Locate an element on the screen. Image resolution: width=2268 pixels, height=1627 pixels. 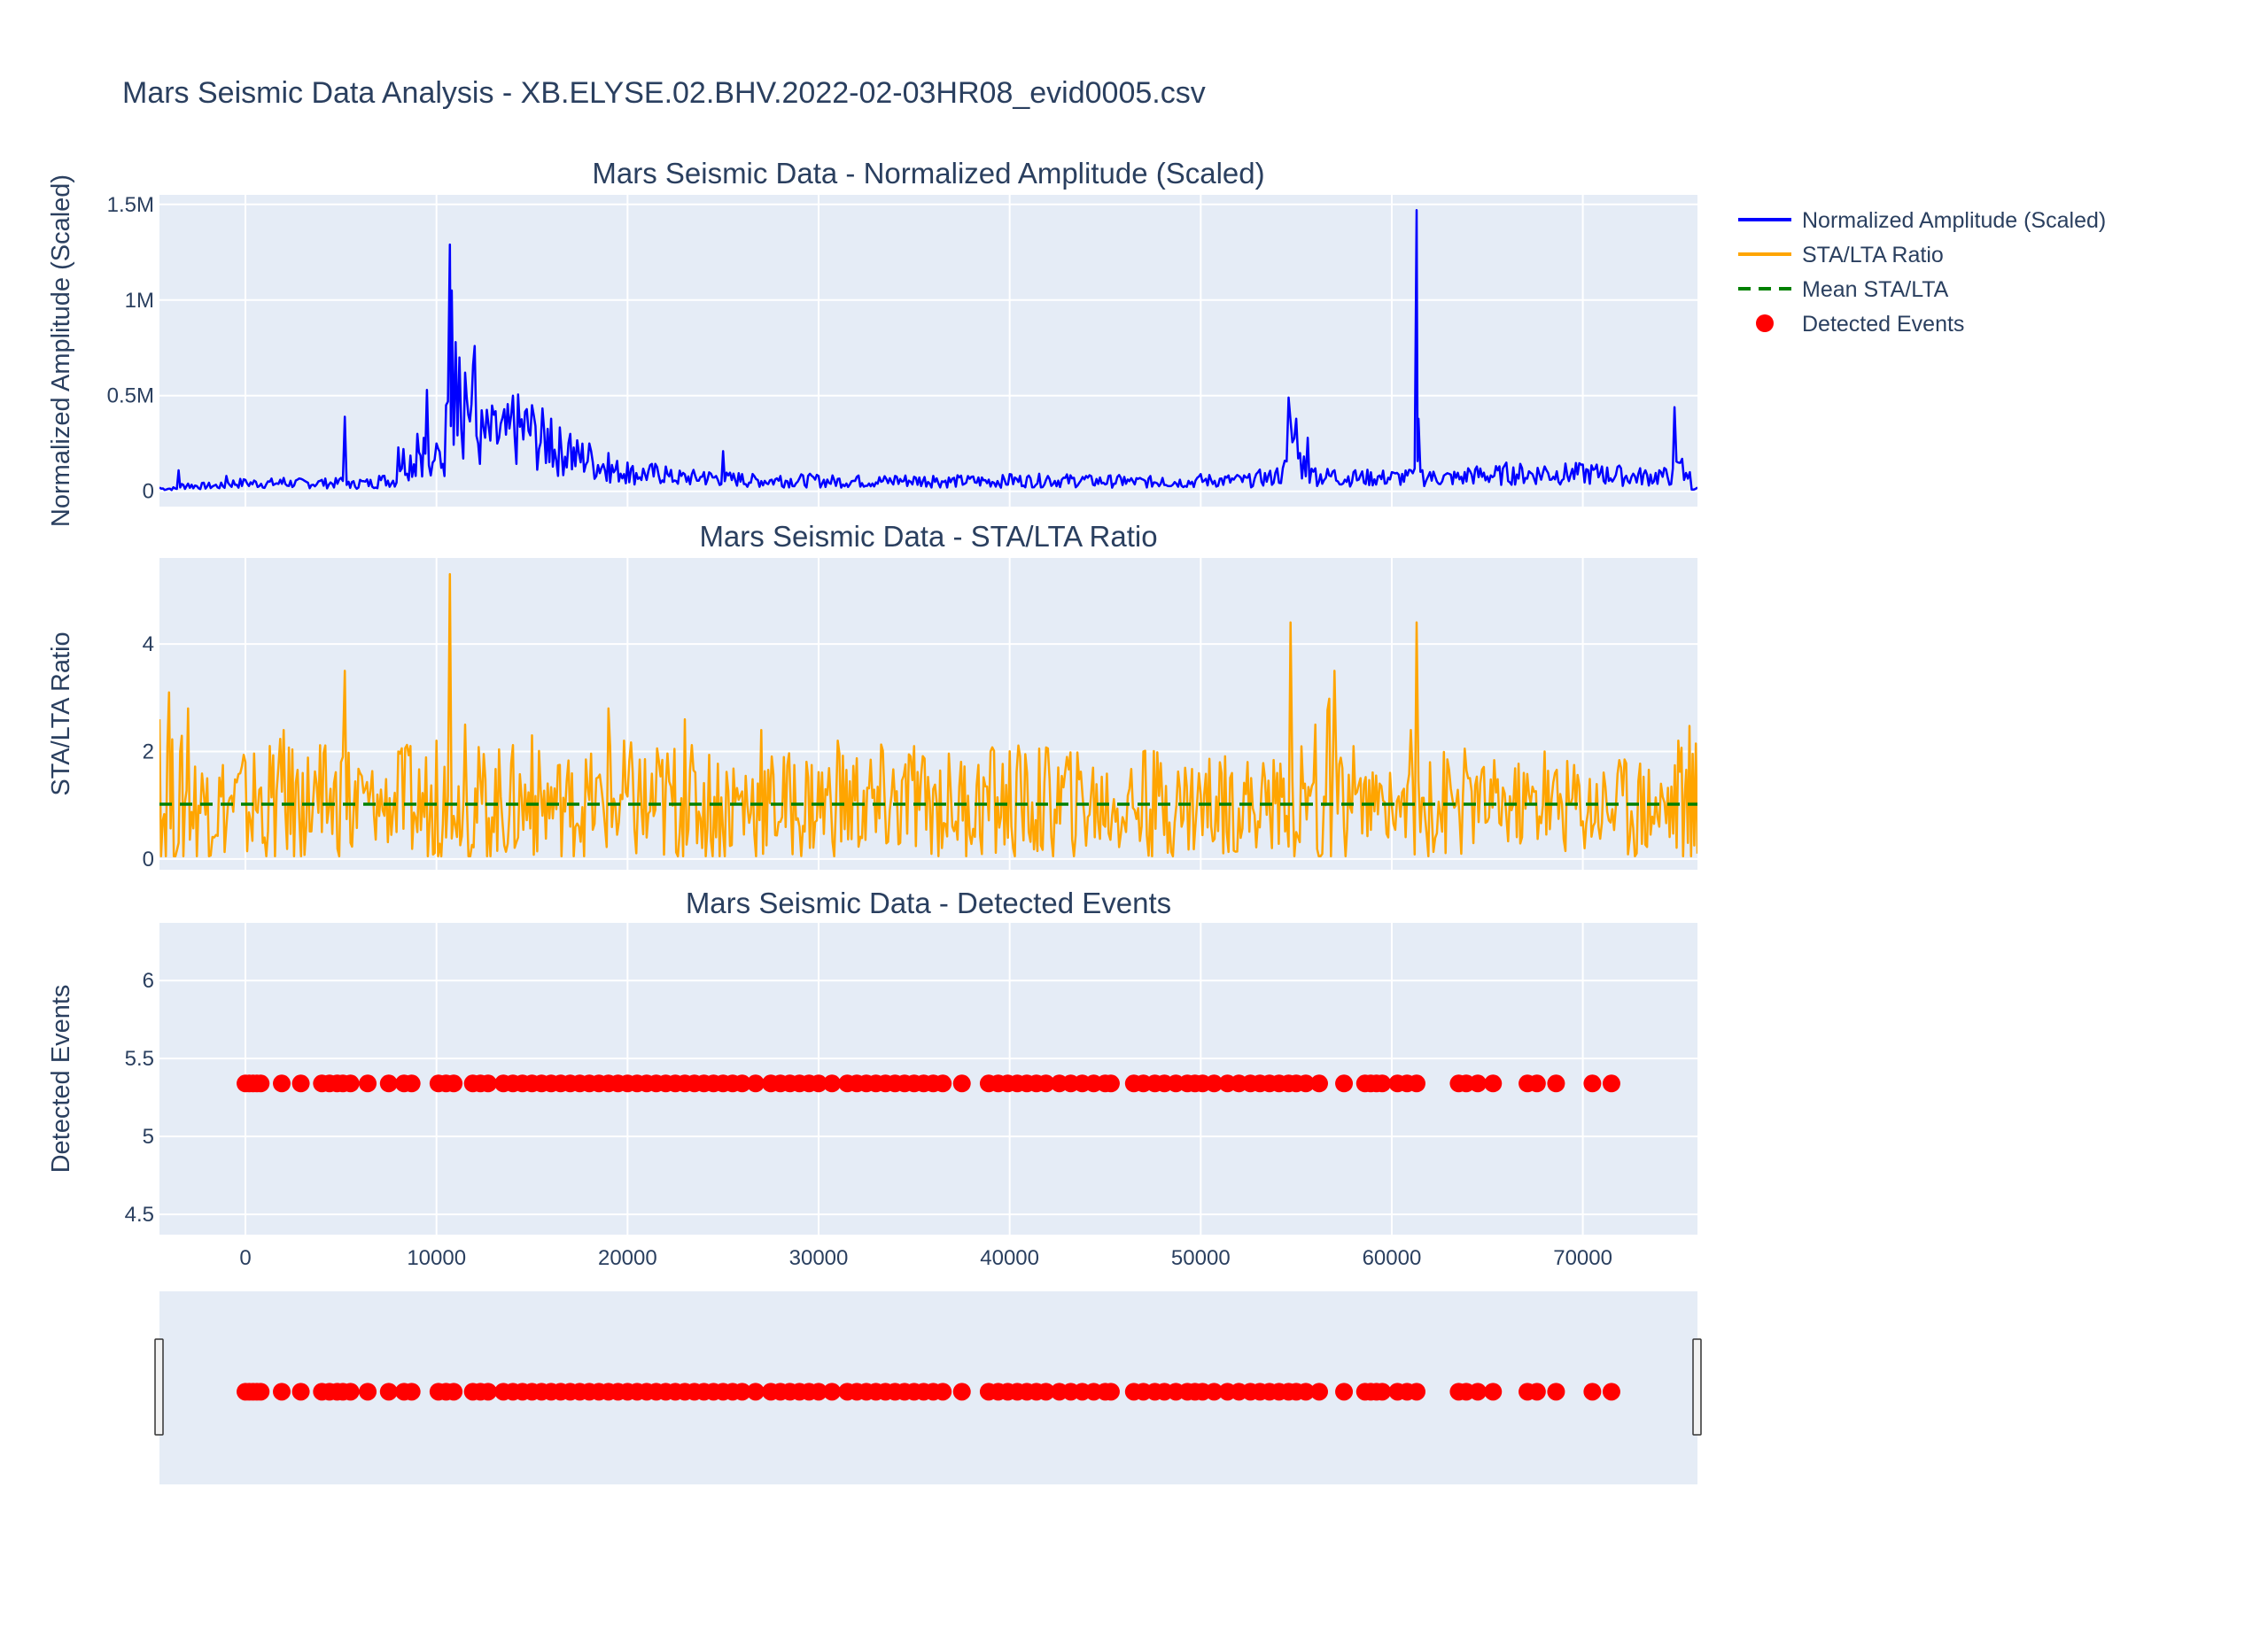
range-slider is located at coordinates (928, 1387).